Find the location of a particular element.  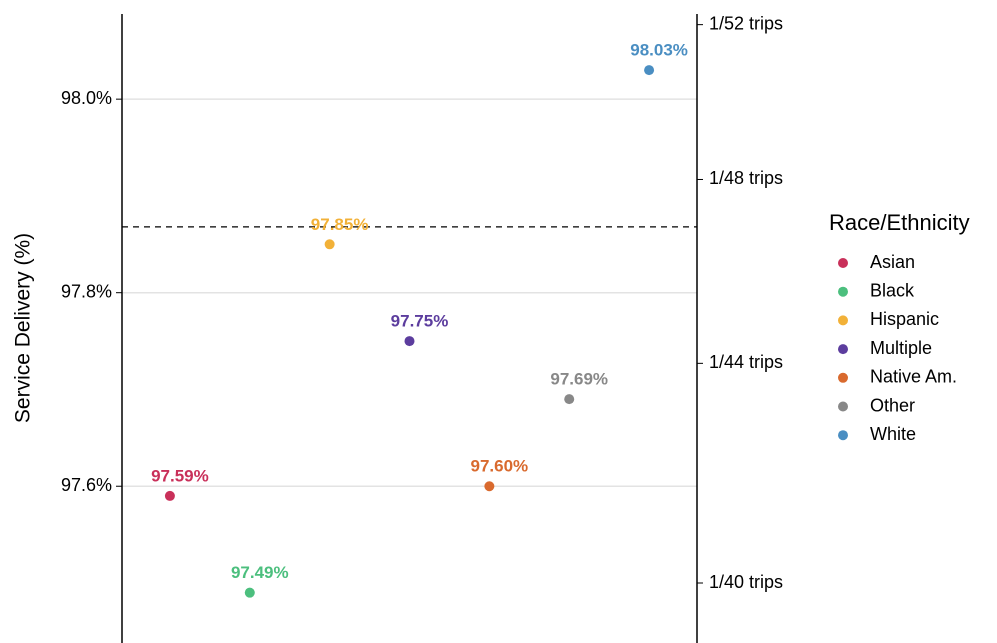

legend-label: Black is located at coordinates (892, 290).